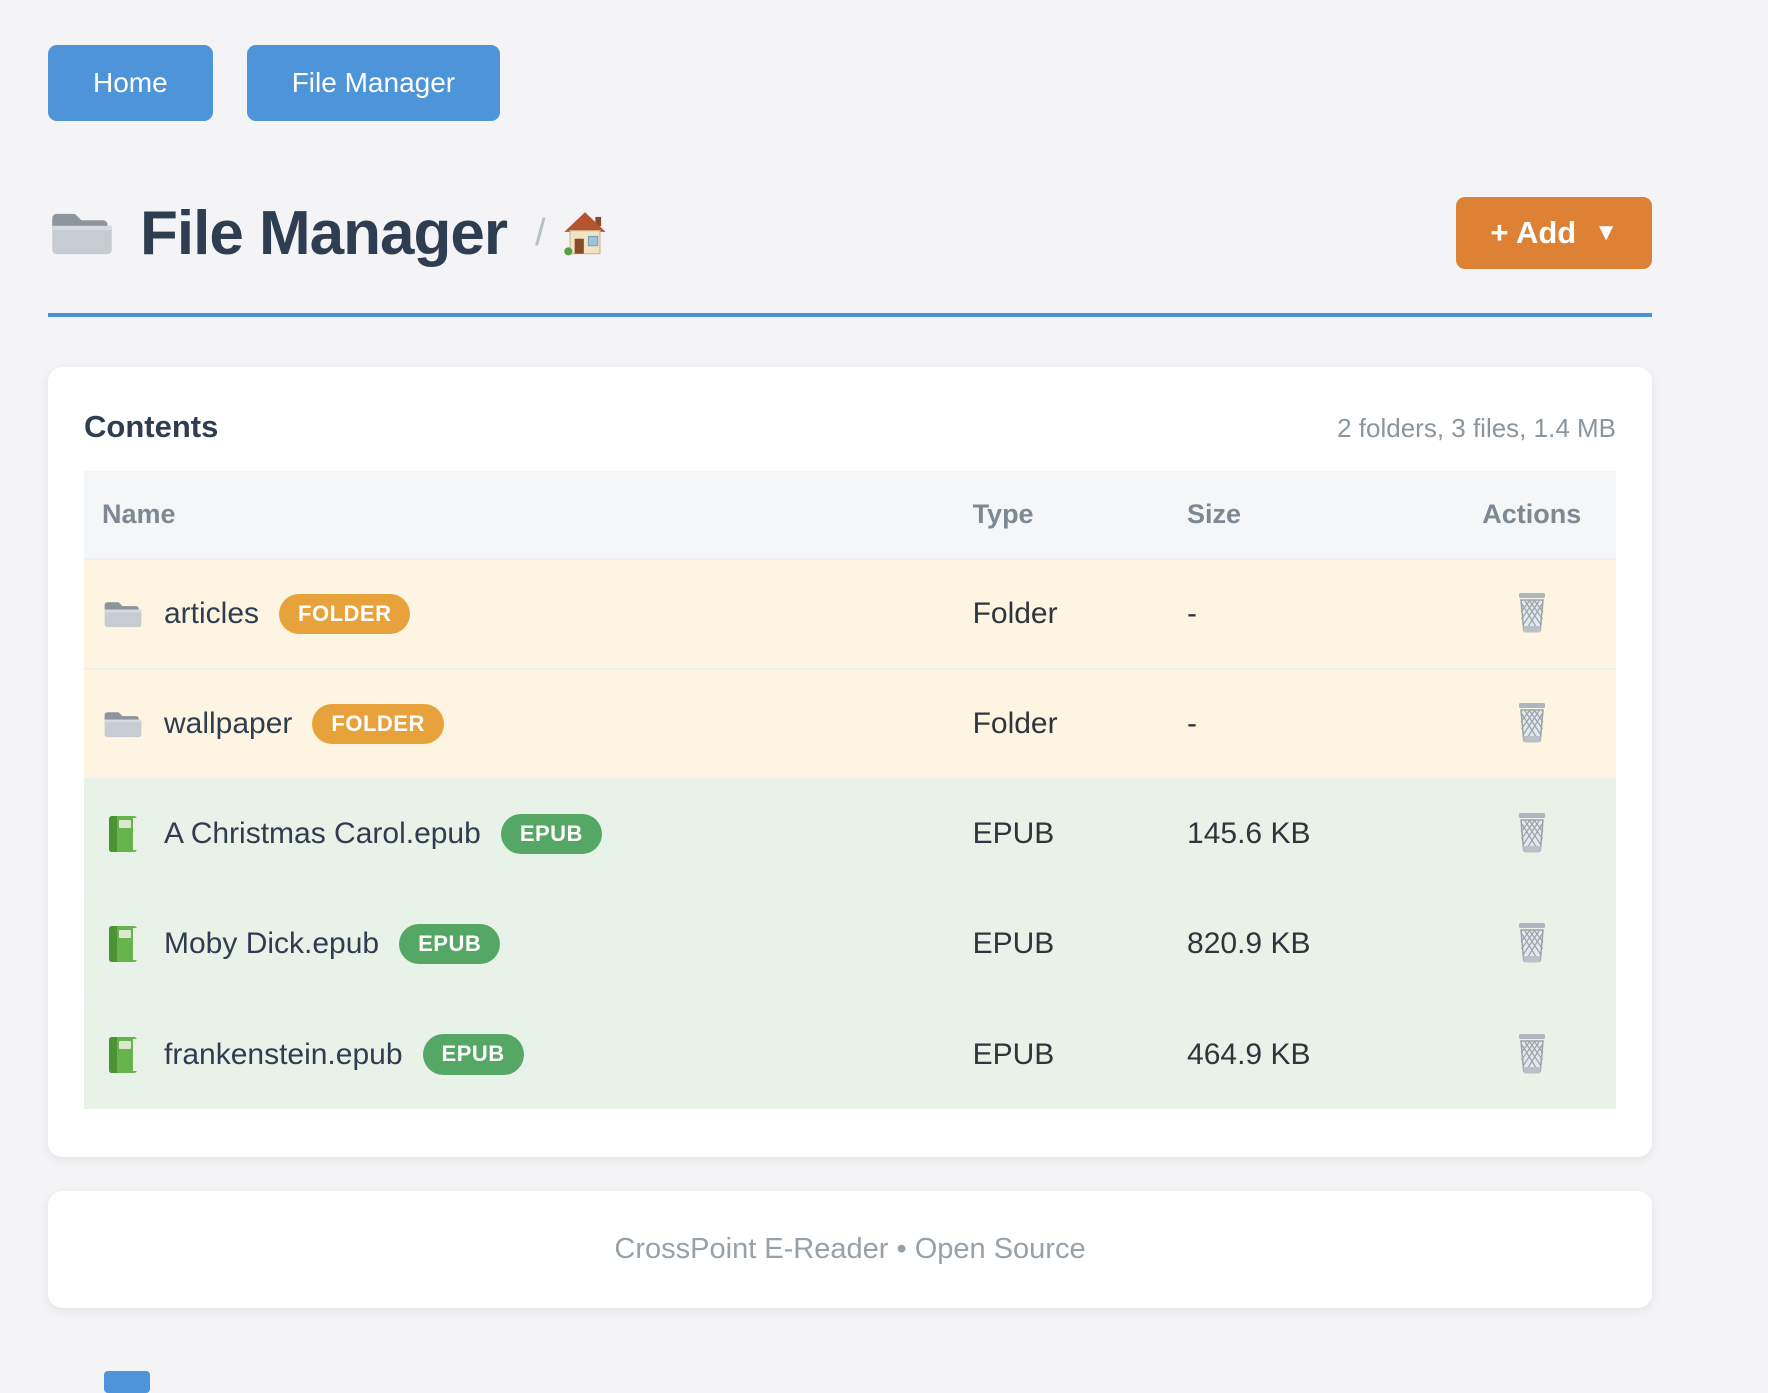 The height and width of the screenshot is (1393, 1768). I want to click on file-size: 464.9 KB, so click(1249, 1054).